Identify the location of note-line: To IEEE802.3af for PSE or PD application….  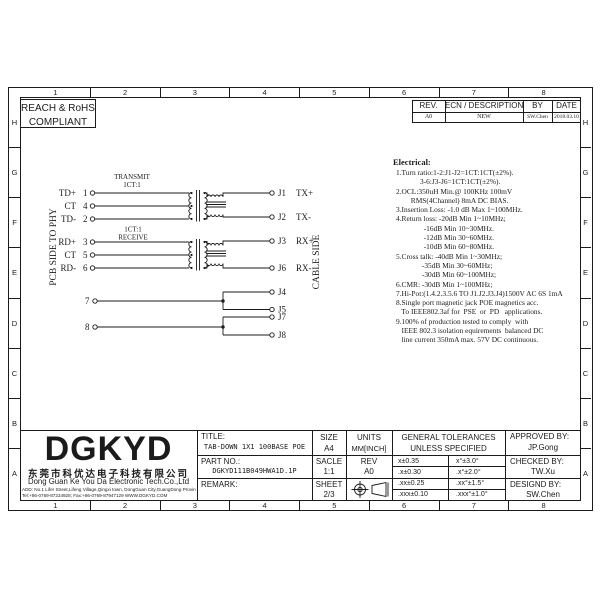
(469, 312).